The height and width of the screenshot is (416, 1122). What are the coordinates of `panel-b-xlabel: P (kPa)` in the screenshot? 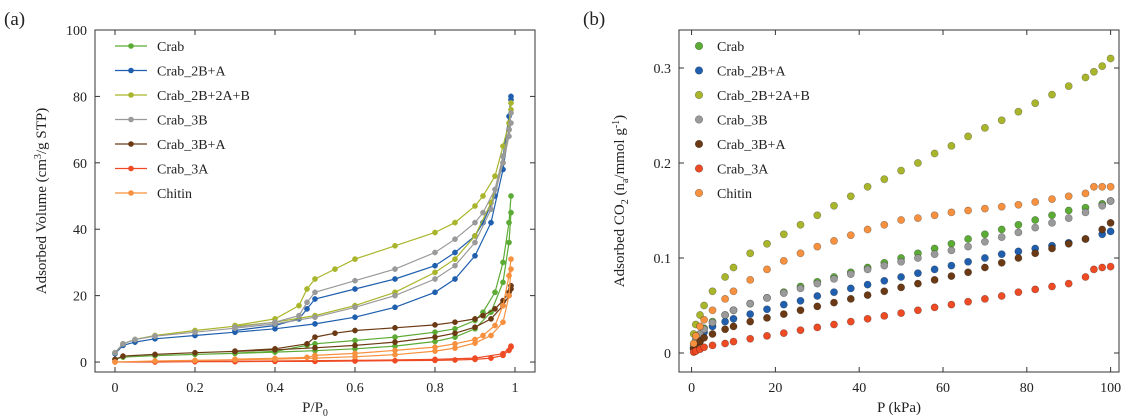 It's located at (899, 408).